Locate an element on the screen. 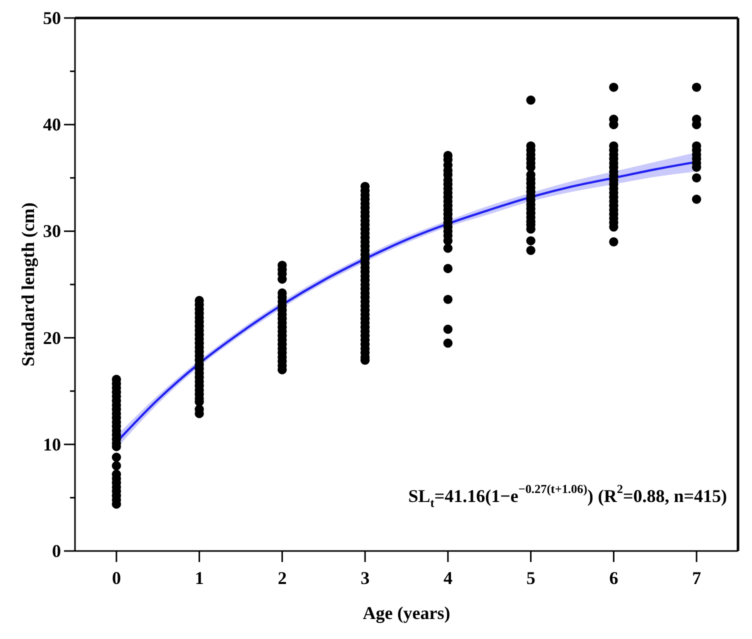 Image resolution: width=752 pixels, height=639 pixels. y-axis-title: Standard length (cm) is located at coordinates (28, 284).